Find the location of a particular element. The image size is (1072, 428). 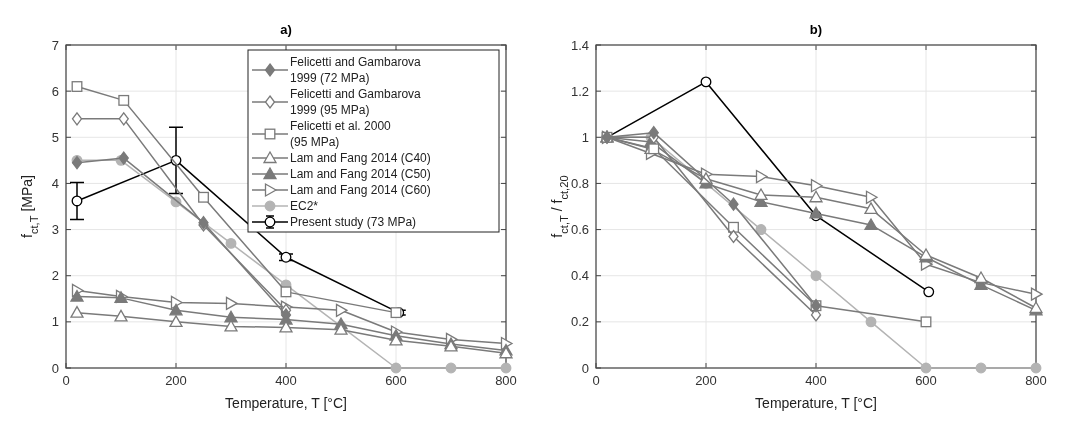

y-tick-label: 1.4 is located at coordinates (579, 45).